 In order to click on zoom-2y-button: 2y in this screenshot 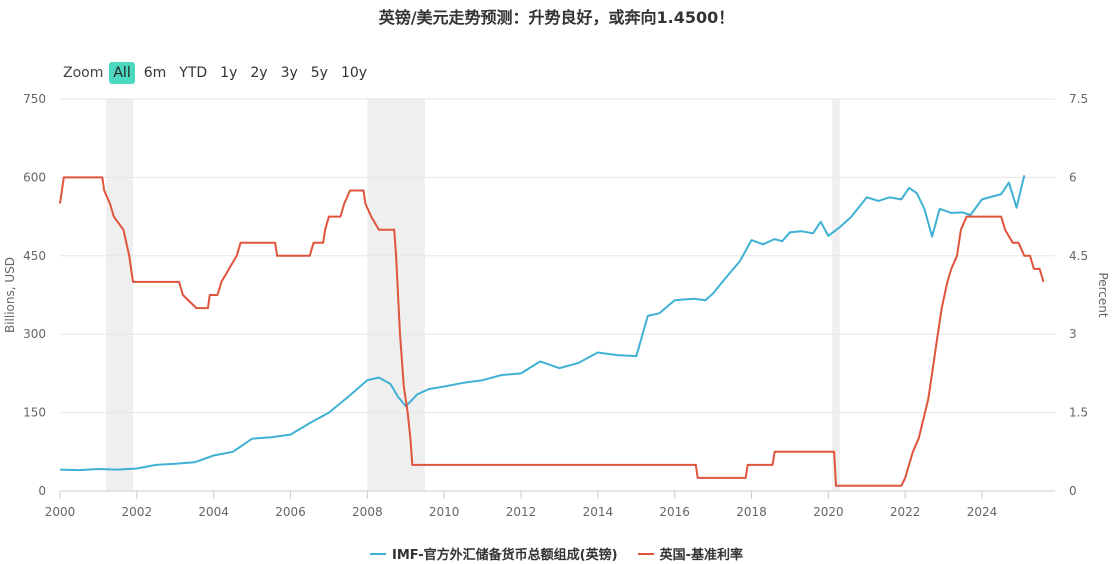, I will do `click(259, 73)`.